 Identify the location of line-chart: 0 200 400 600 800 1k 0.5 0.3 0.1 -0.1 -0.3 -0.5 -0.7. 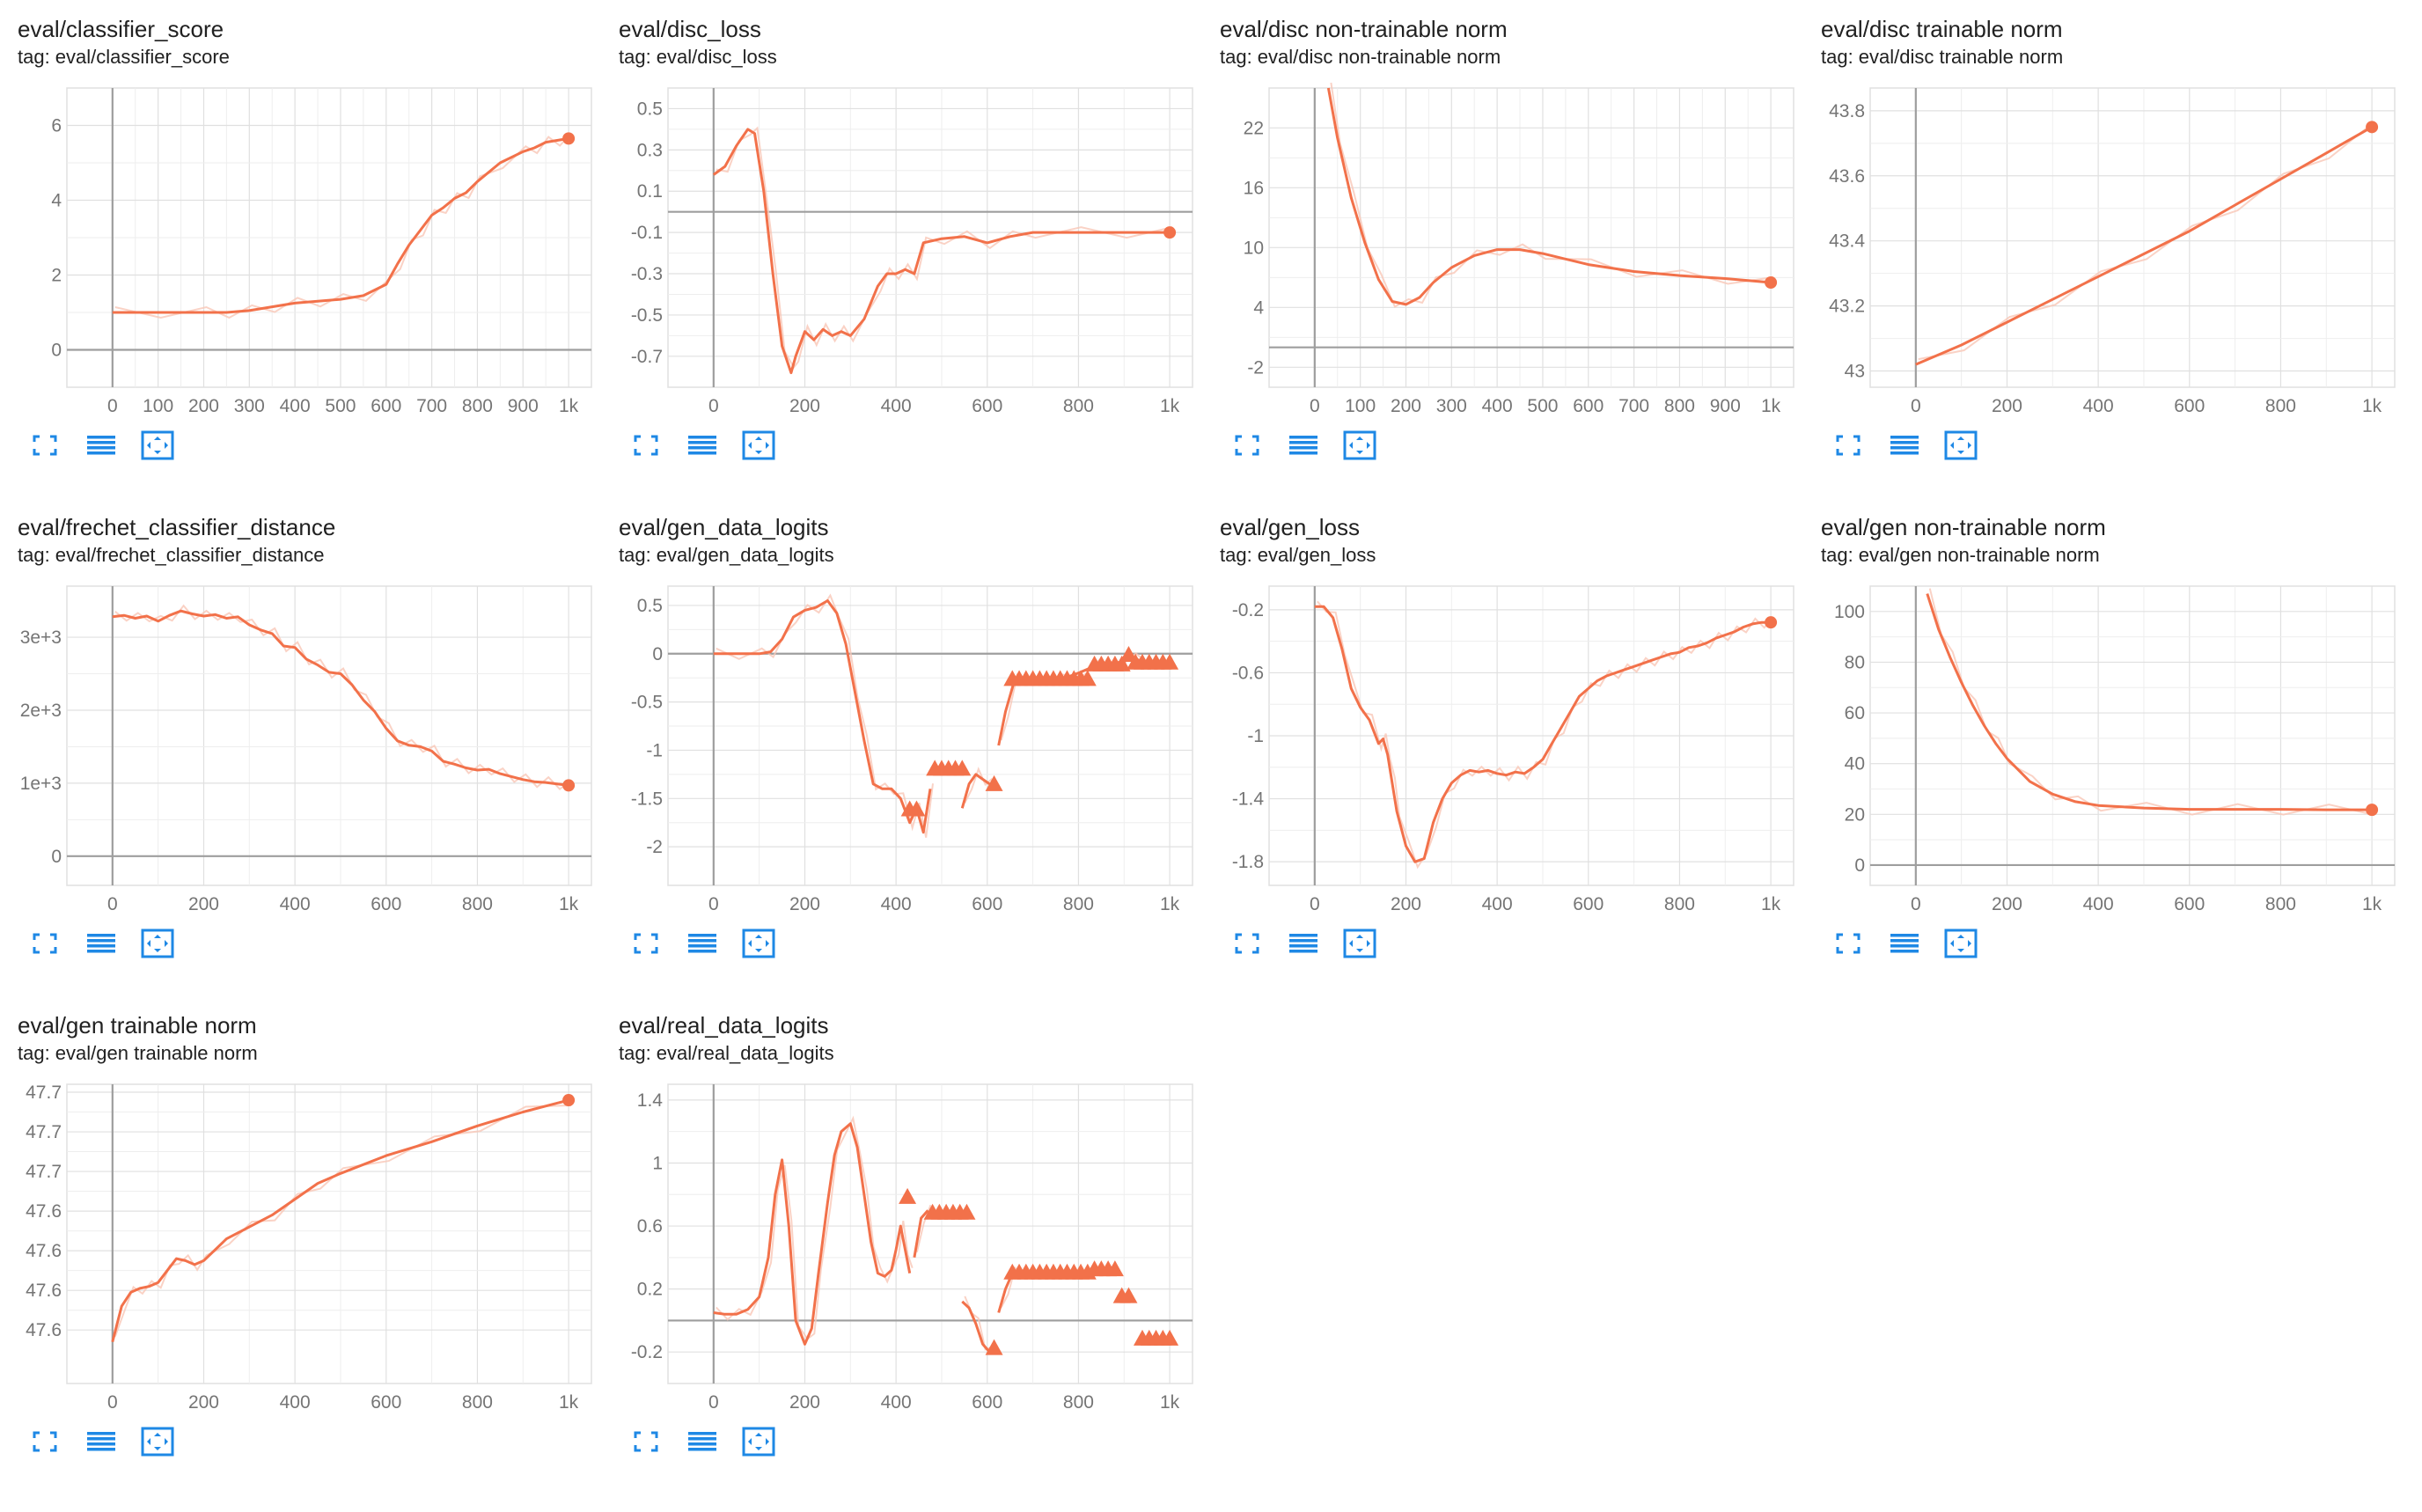
(909, 246).